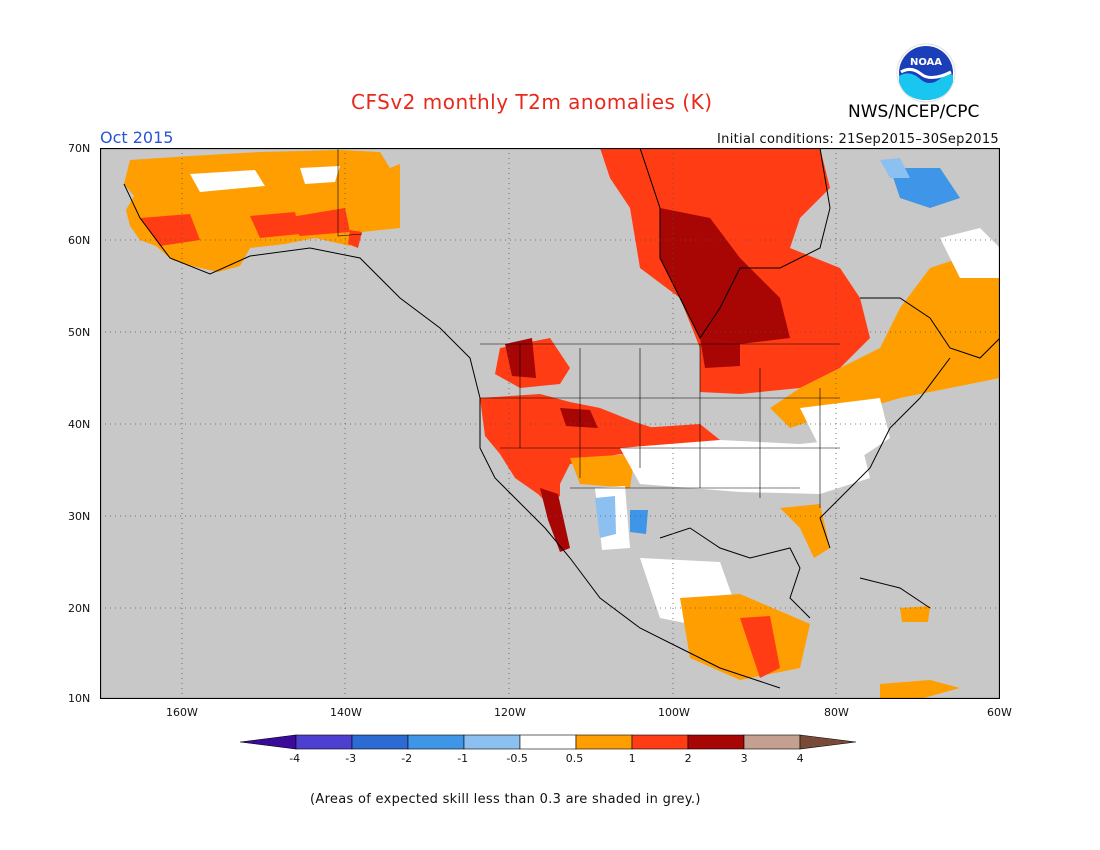 The height and width of the screenshot is (850, 1100). What do you see at coordinates (268, 742) in the screenshot?
I see `legend-swatch-lowest` at bounding box center [268, 742].